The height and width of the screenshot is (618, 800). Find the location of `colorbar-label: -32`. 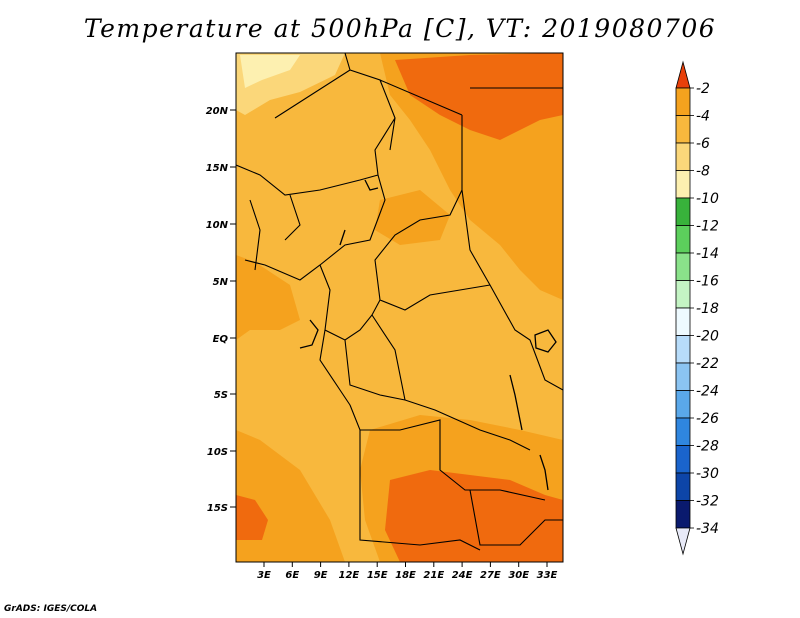

colorbar-label: -32 is located at coordinates (707, 502).